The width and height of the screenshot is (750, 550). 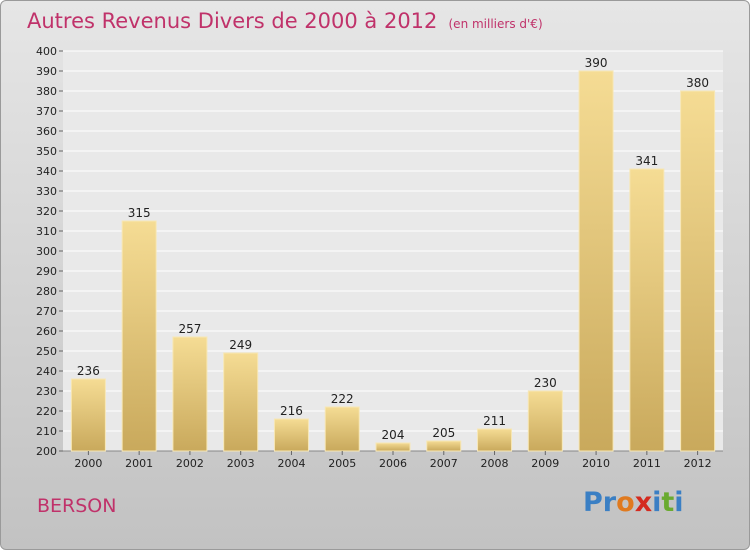 I want to click on y-tick-label: 390, so click(x=46, y=71).